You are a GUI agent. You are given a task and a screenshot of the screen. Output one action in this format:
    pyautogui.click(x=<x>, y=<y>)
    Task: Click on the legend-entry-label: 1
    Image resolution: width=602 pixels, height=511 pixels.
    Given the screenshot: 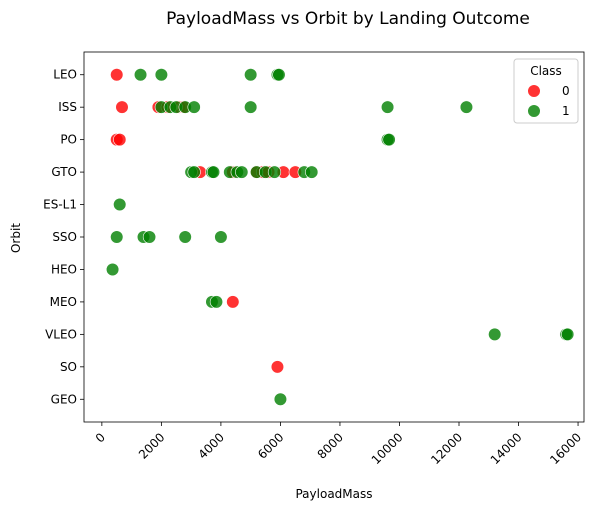 What is the action you would take?
    pyautogui.click(x=566, y=111)
    